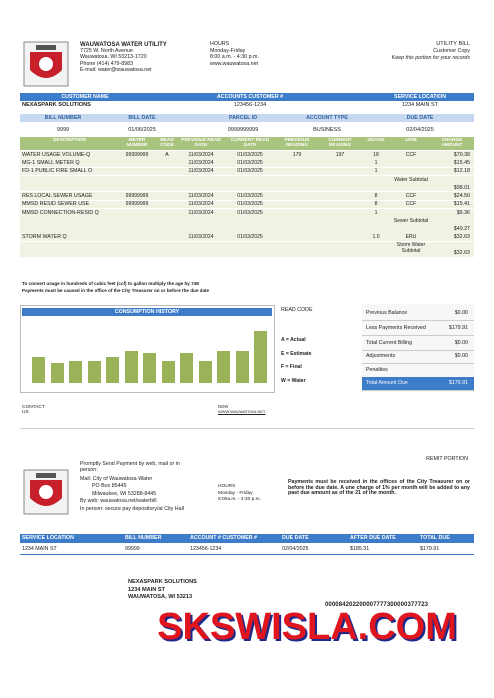 The width and height of the screenshot is (494, 698). What do you see at coordinates (297, 154) in the screenshot?
I see `cell: 179` at bounding box center [297, 154].